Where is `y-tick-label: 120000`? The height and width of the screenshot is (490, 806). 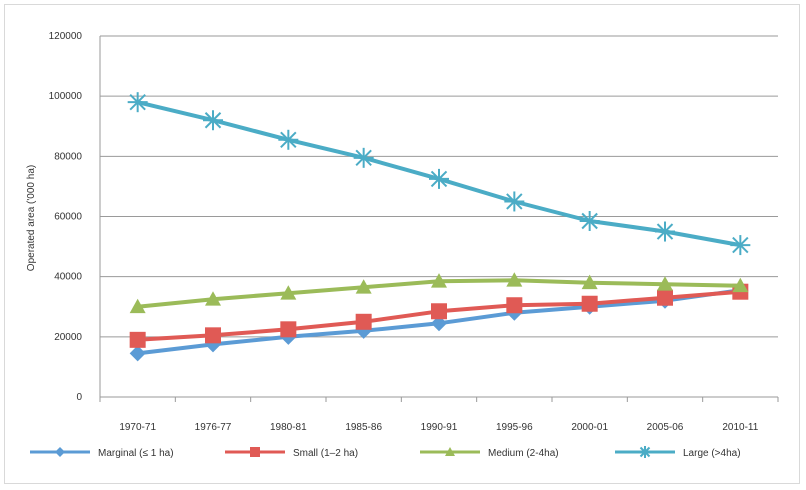 y-tick-label: 120000 is located at coordinates (66, 36).